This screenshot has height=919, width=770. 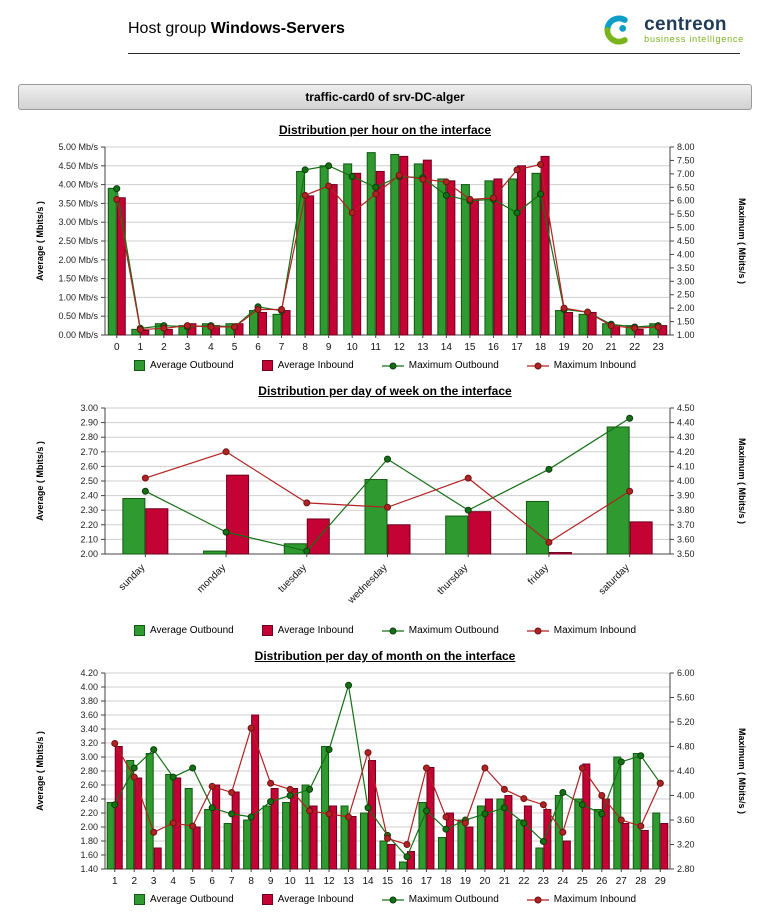 I want to click on svg-text: 4.40, so click(x=686, y=423).